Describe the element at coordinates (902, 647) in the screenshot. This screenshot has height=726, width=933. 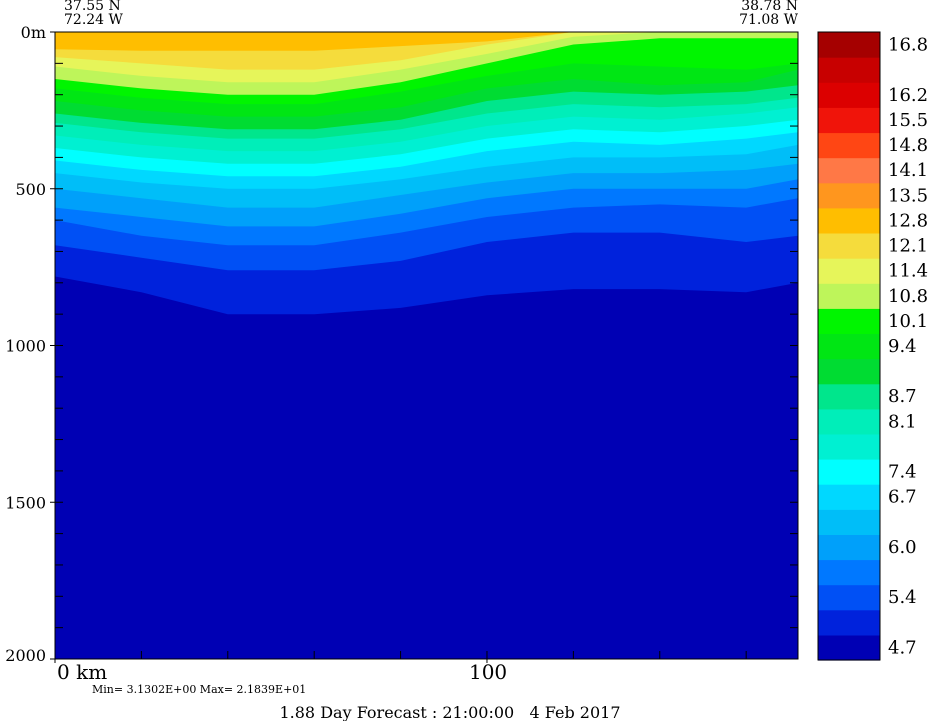
I see `colorbar-label: 4.7` at that location.